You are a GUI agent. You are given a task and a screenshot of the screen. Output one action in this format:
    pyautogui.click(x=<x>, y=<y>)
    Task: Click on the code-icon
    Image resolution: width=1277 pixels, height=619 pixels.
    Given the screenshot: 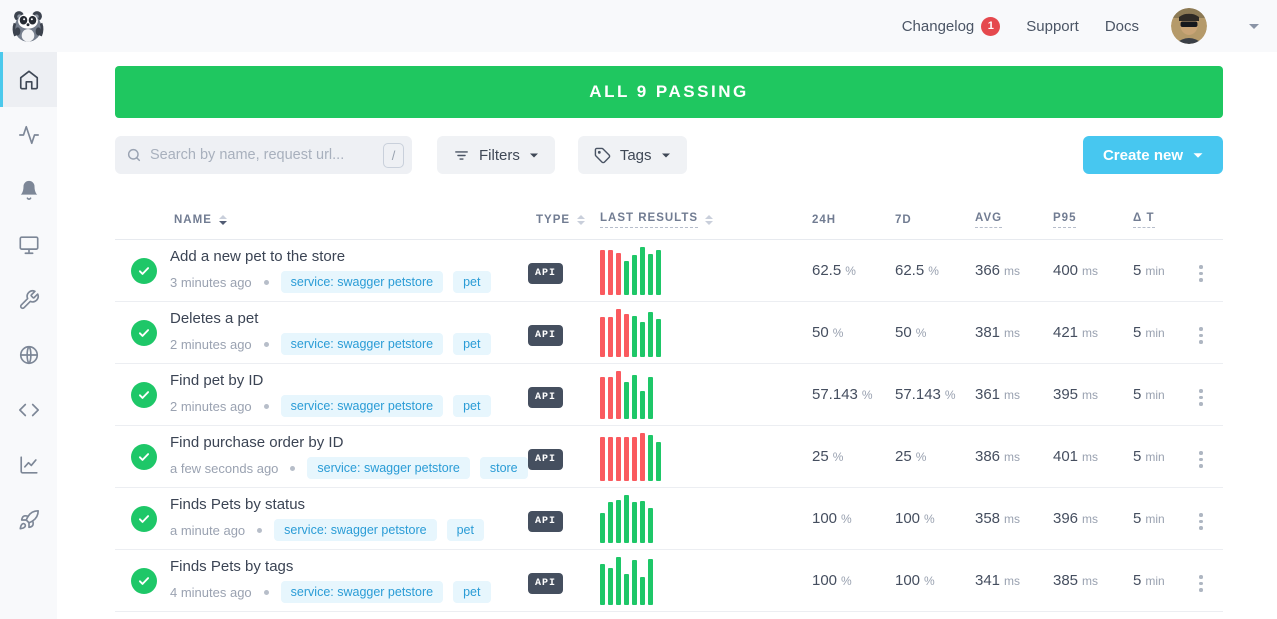 What is the action you would take?
    pyautogui.click(x=28, y=409)
    